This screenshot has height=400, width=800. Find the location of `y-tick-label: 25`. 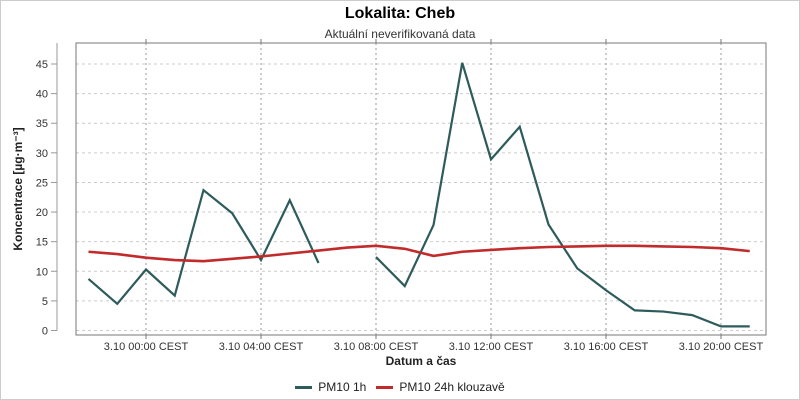

y-tick-label: 25 is located at coordinates (42, 183).